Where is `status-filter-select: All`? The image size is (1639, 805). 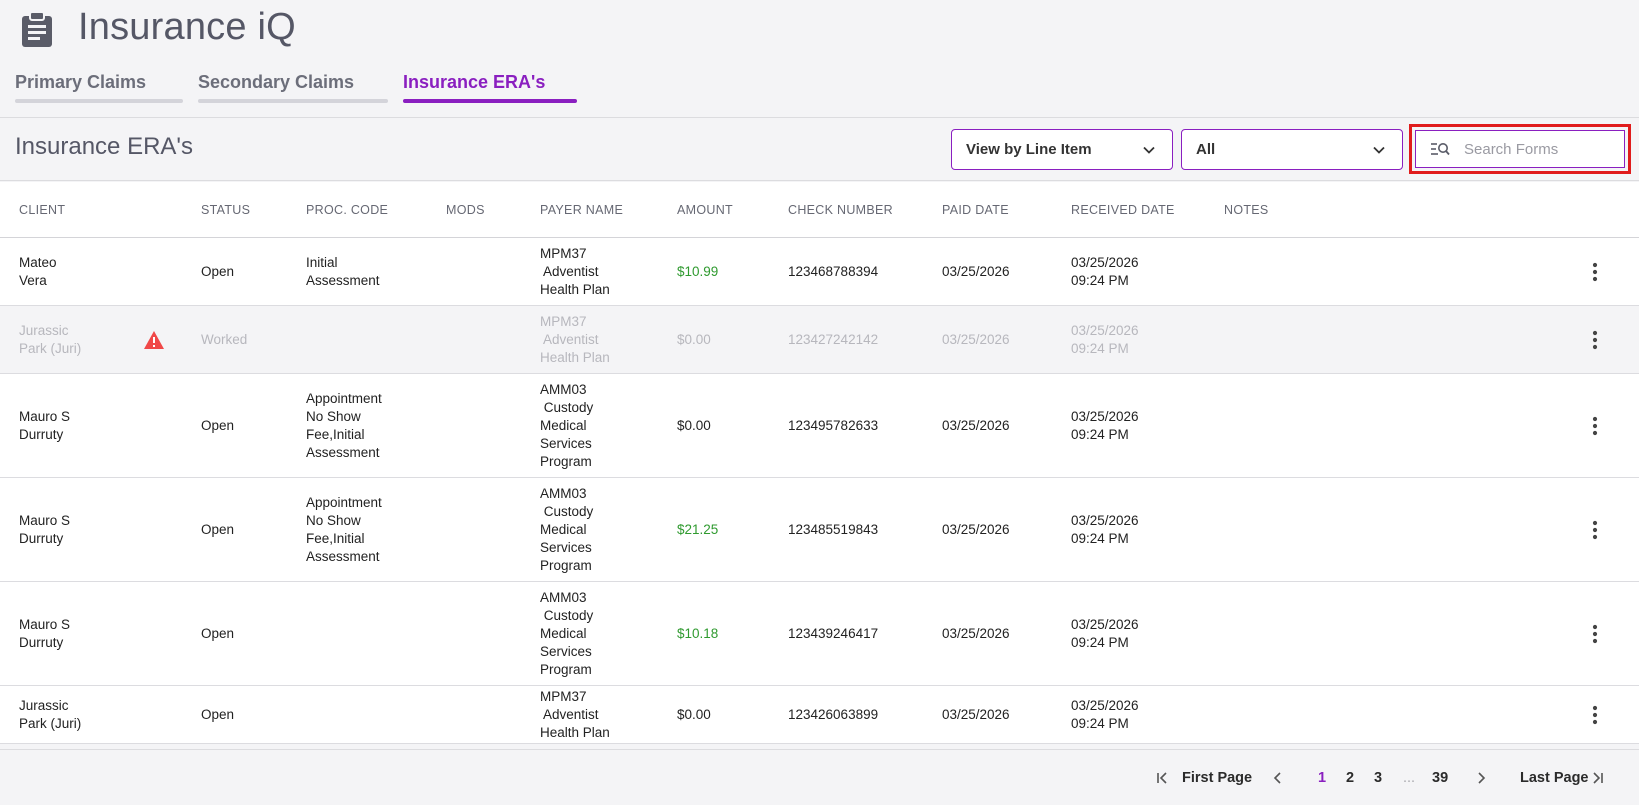
status-filter-select: All is located at coordinates (1292, 149).